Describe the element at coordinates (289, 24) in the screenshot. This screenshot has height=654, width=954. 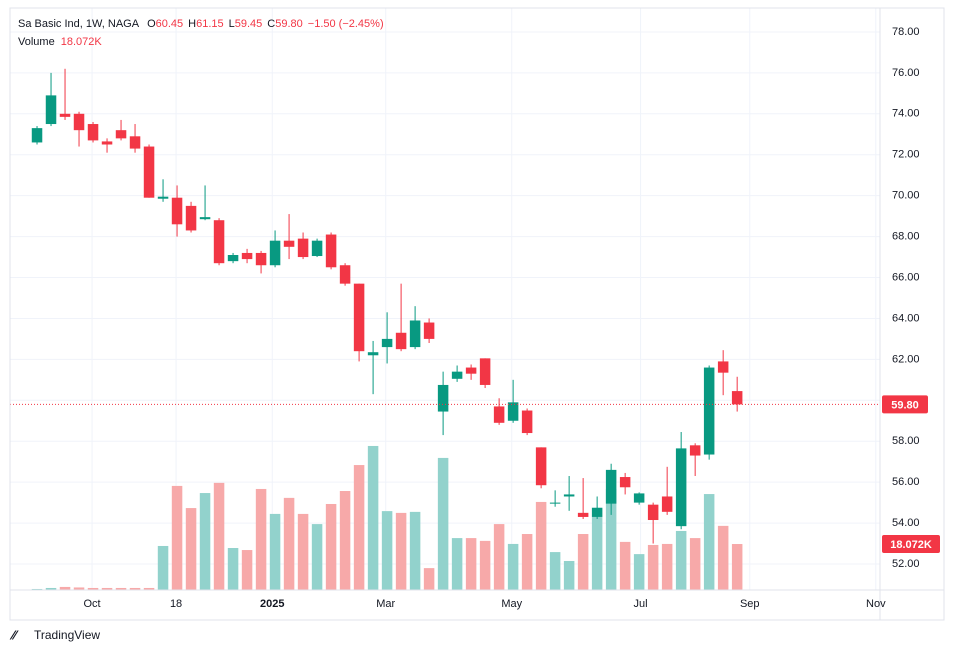
I see `ohlc-value: 59.80` at that location.